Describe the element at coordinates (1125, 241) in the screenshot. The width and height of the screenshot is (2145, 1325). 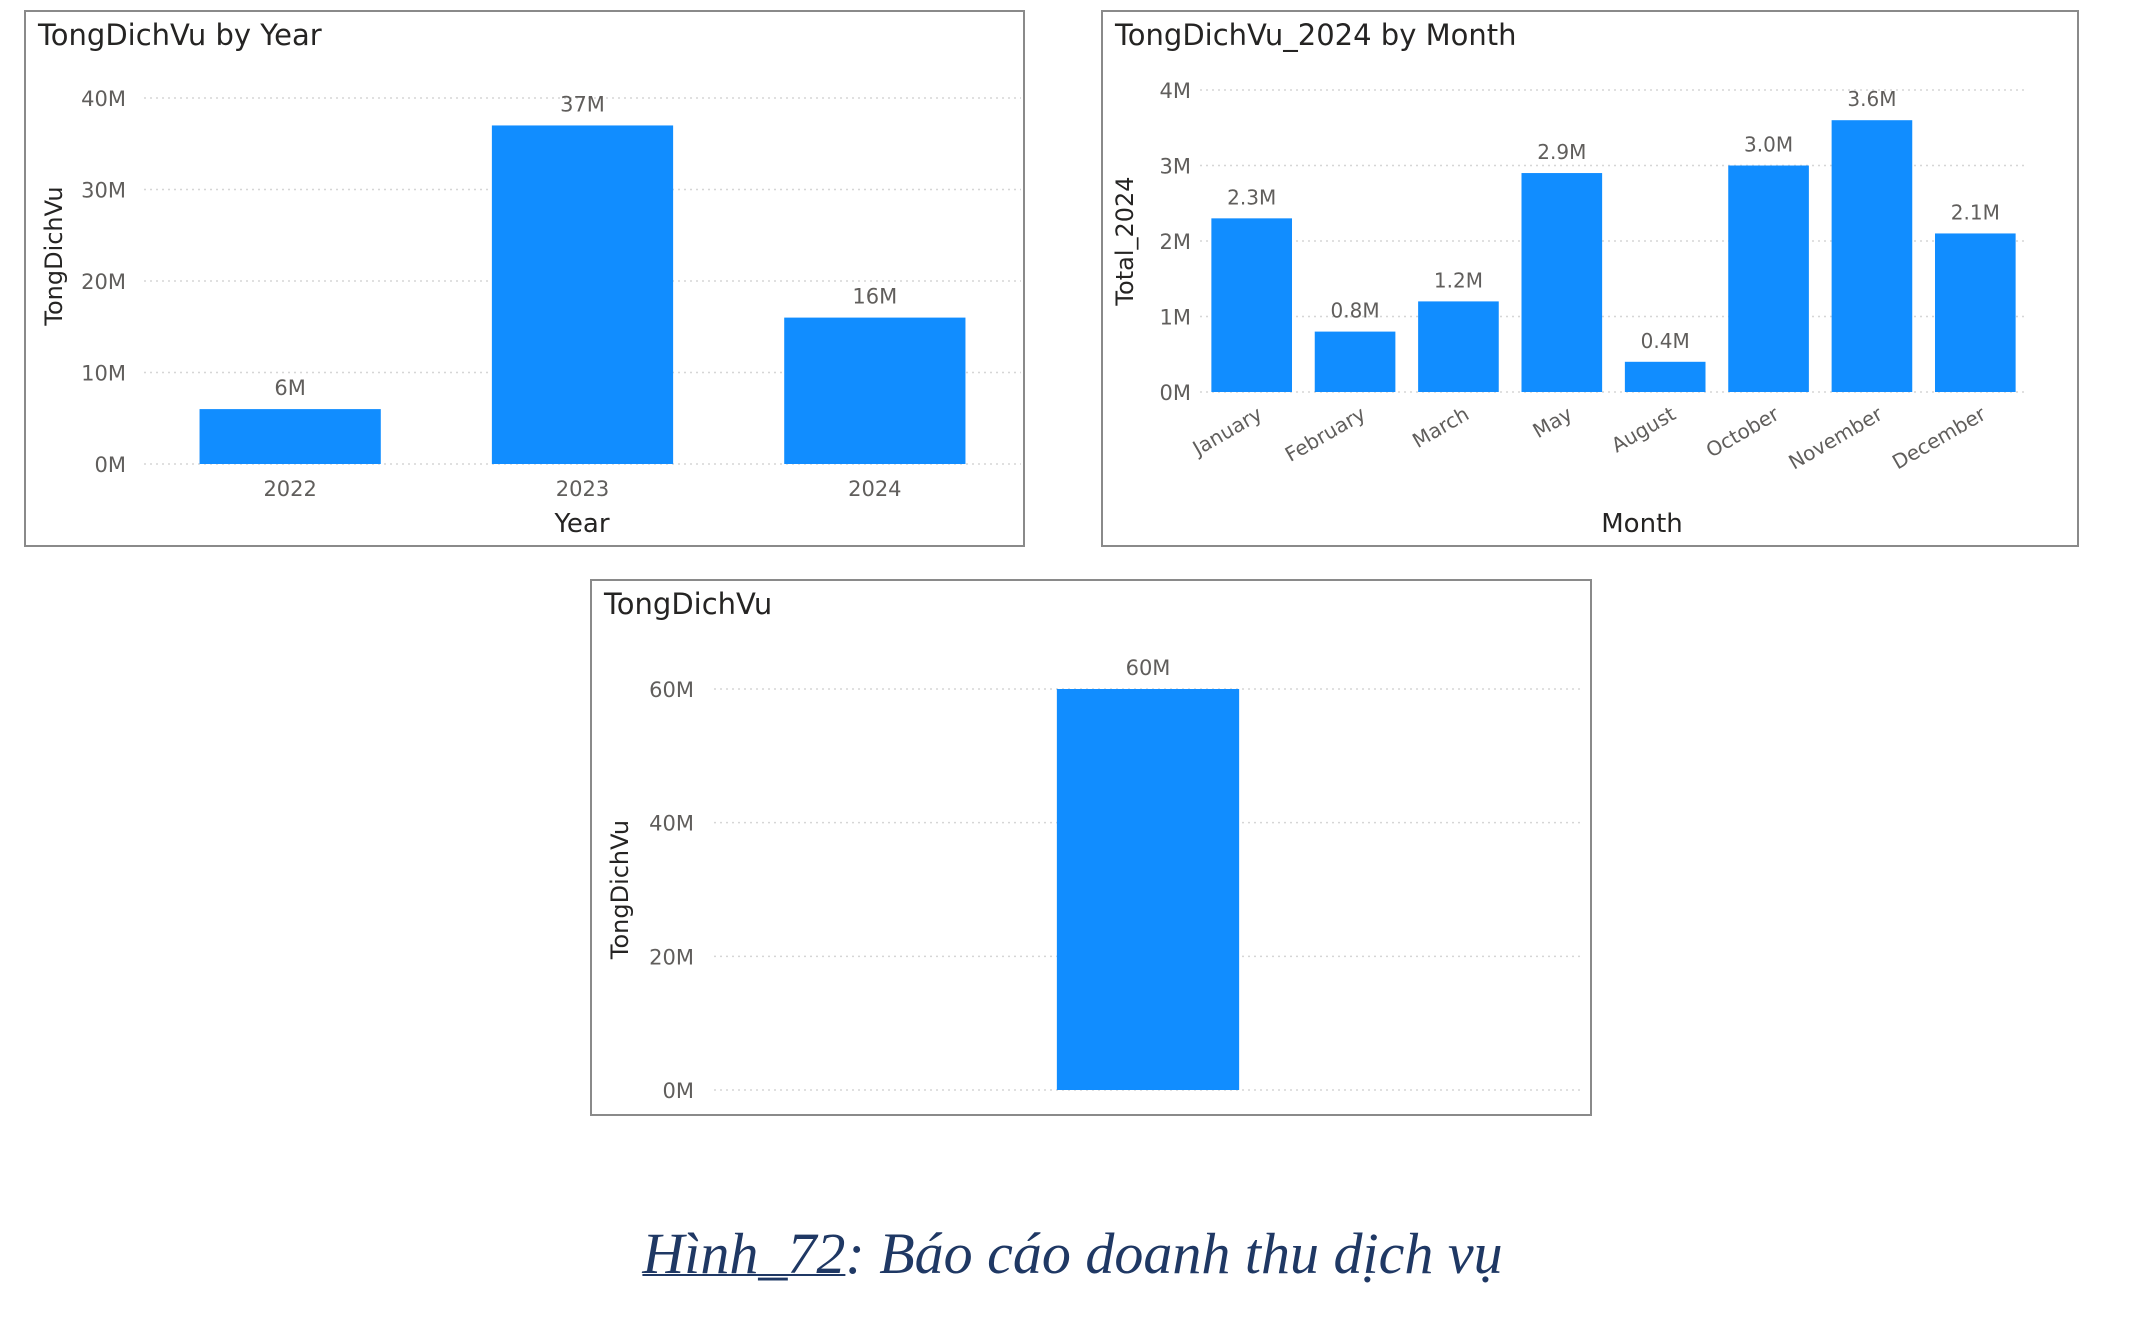
I see `y-axis-title: Total_2024` at that location.